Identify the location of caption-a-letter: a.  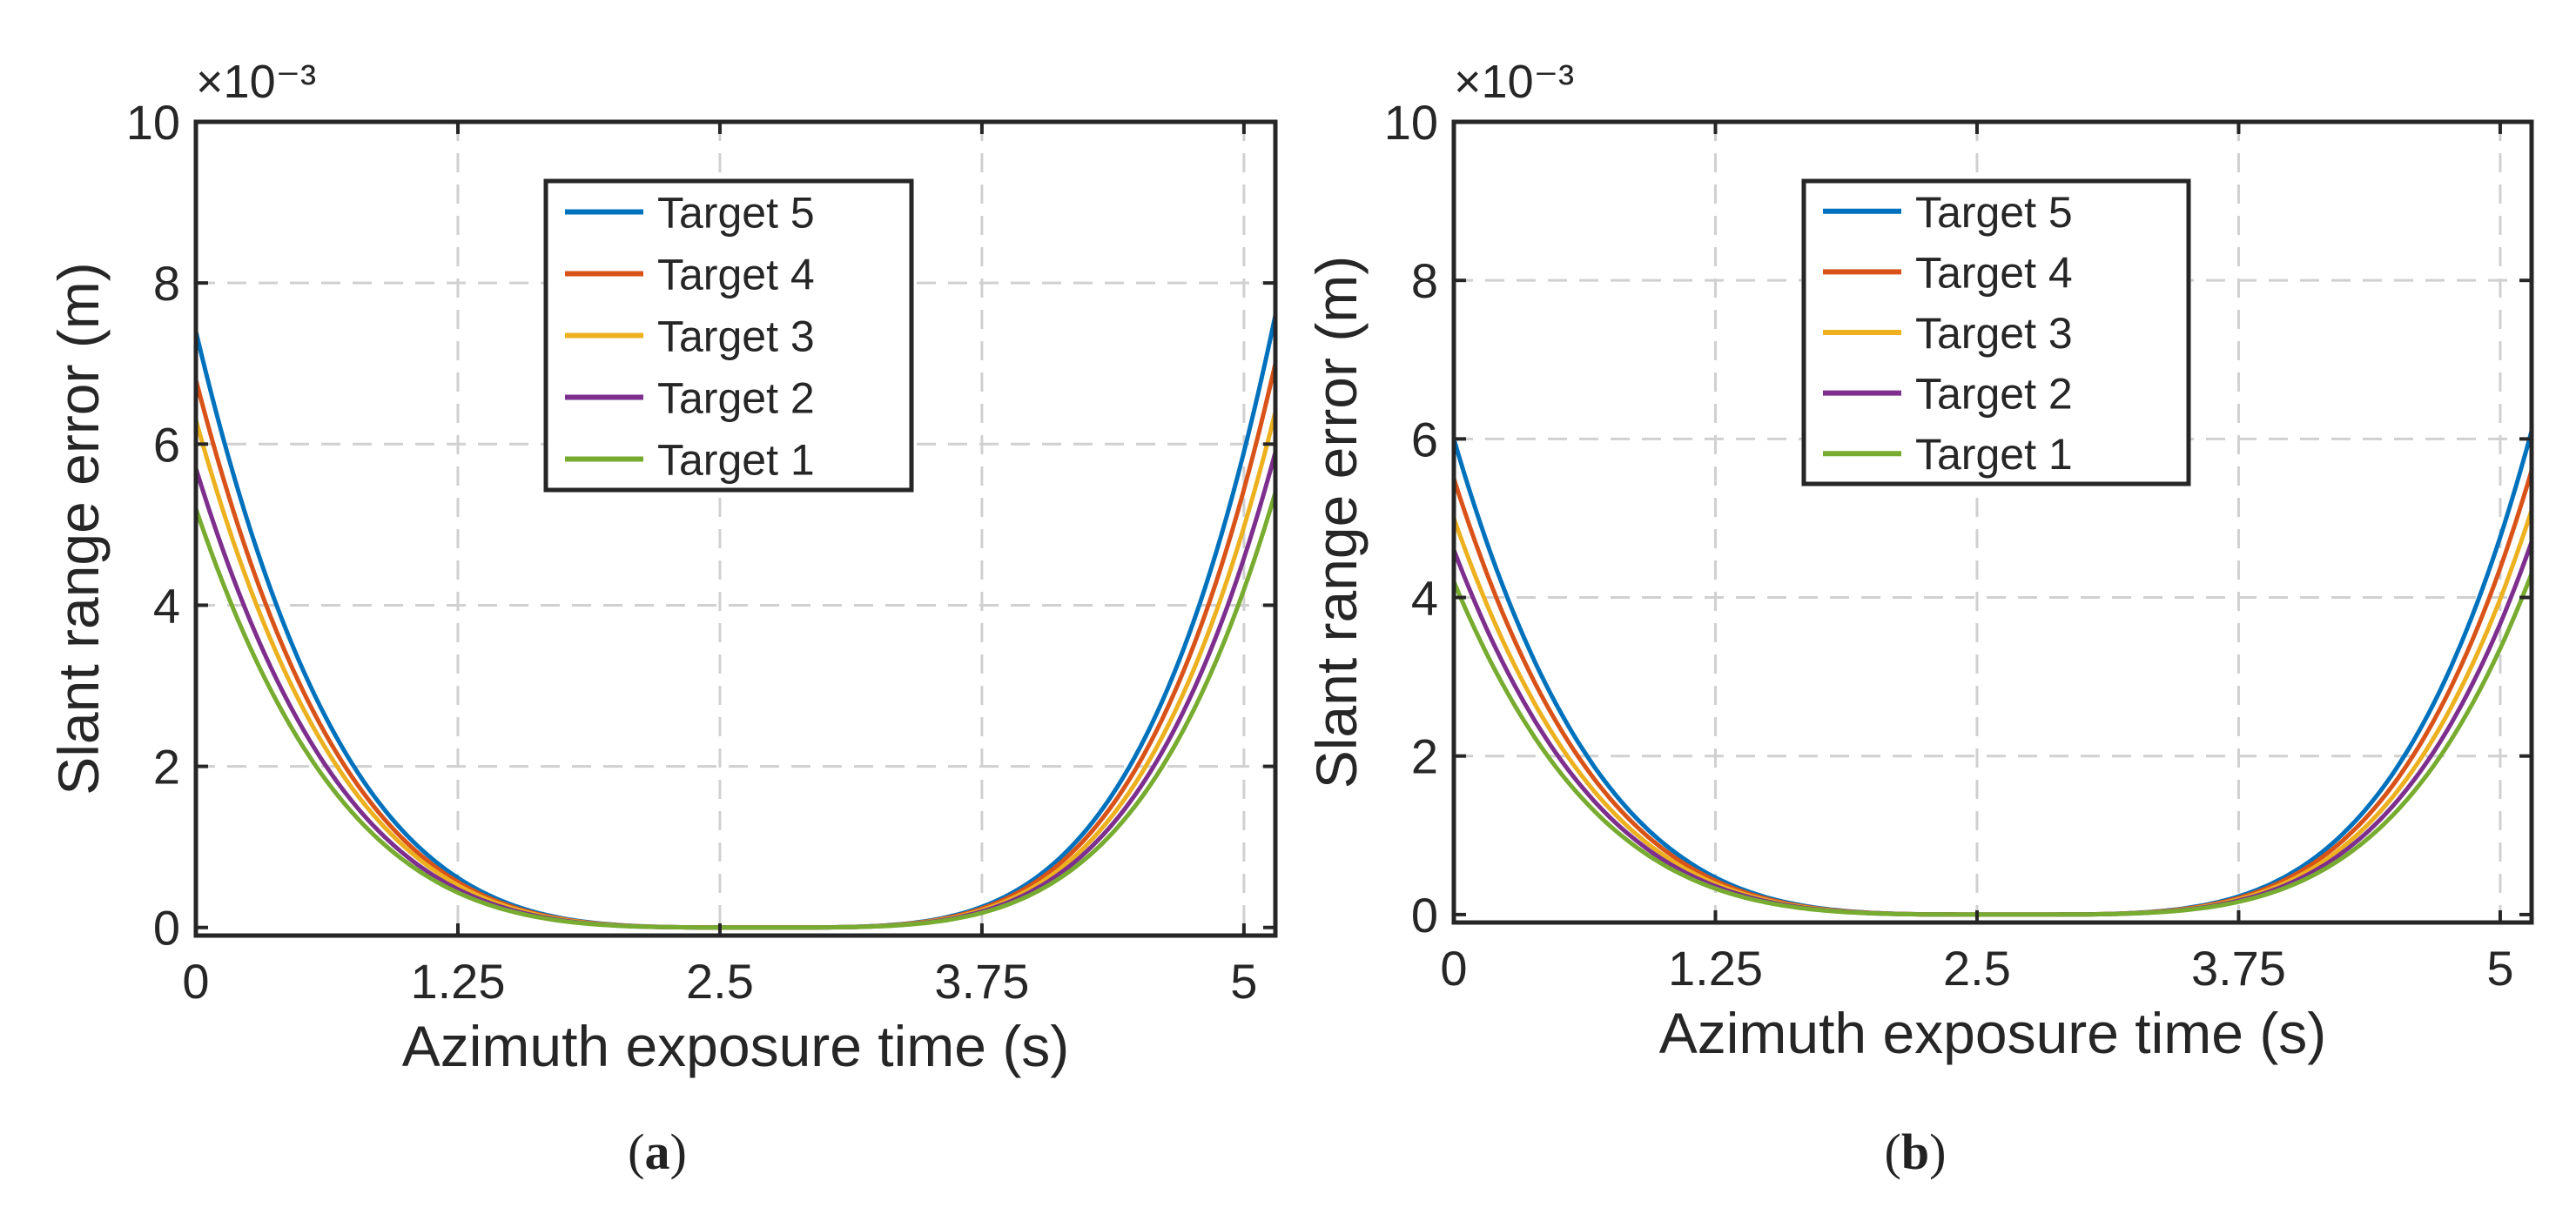
(657, 1152).